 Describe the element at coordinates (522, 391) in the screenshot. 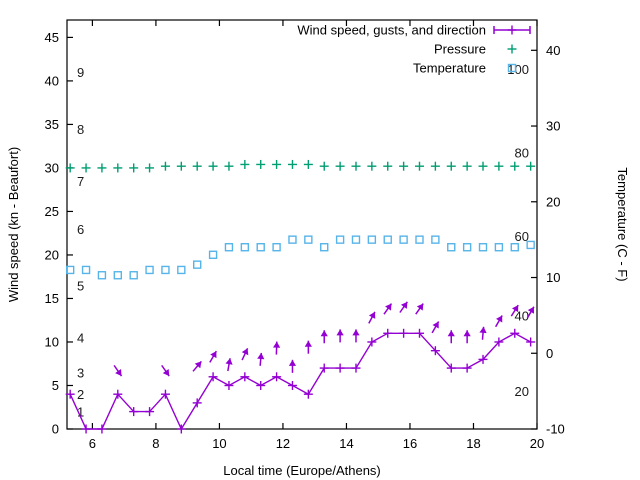

I see `fahrenheit-inner-label: 20` at that location.